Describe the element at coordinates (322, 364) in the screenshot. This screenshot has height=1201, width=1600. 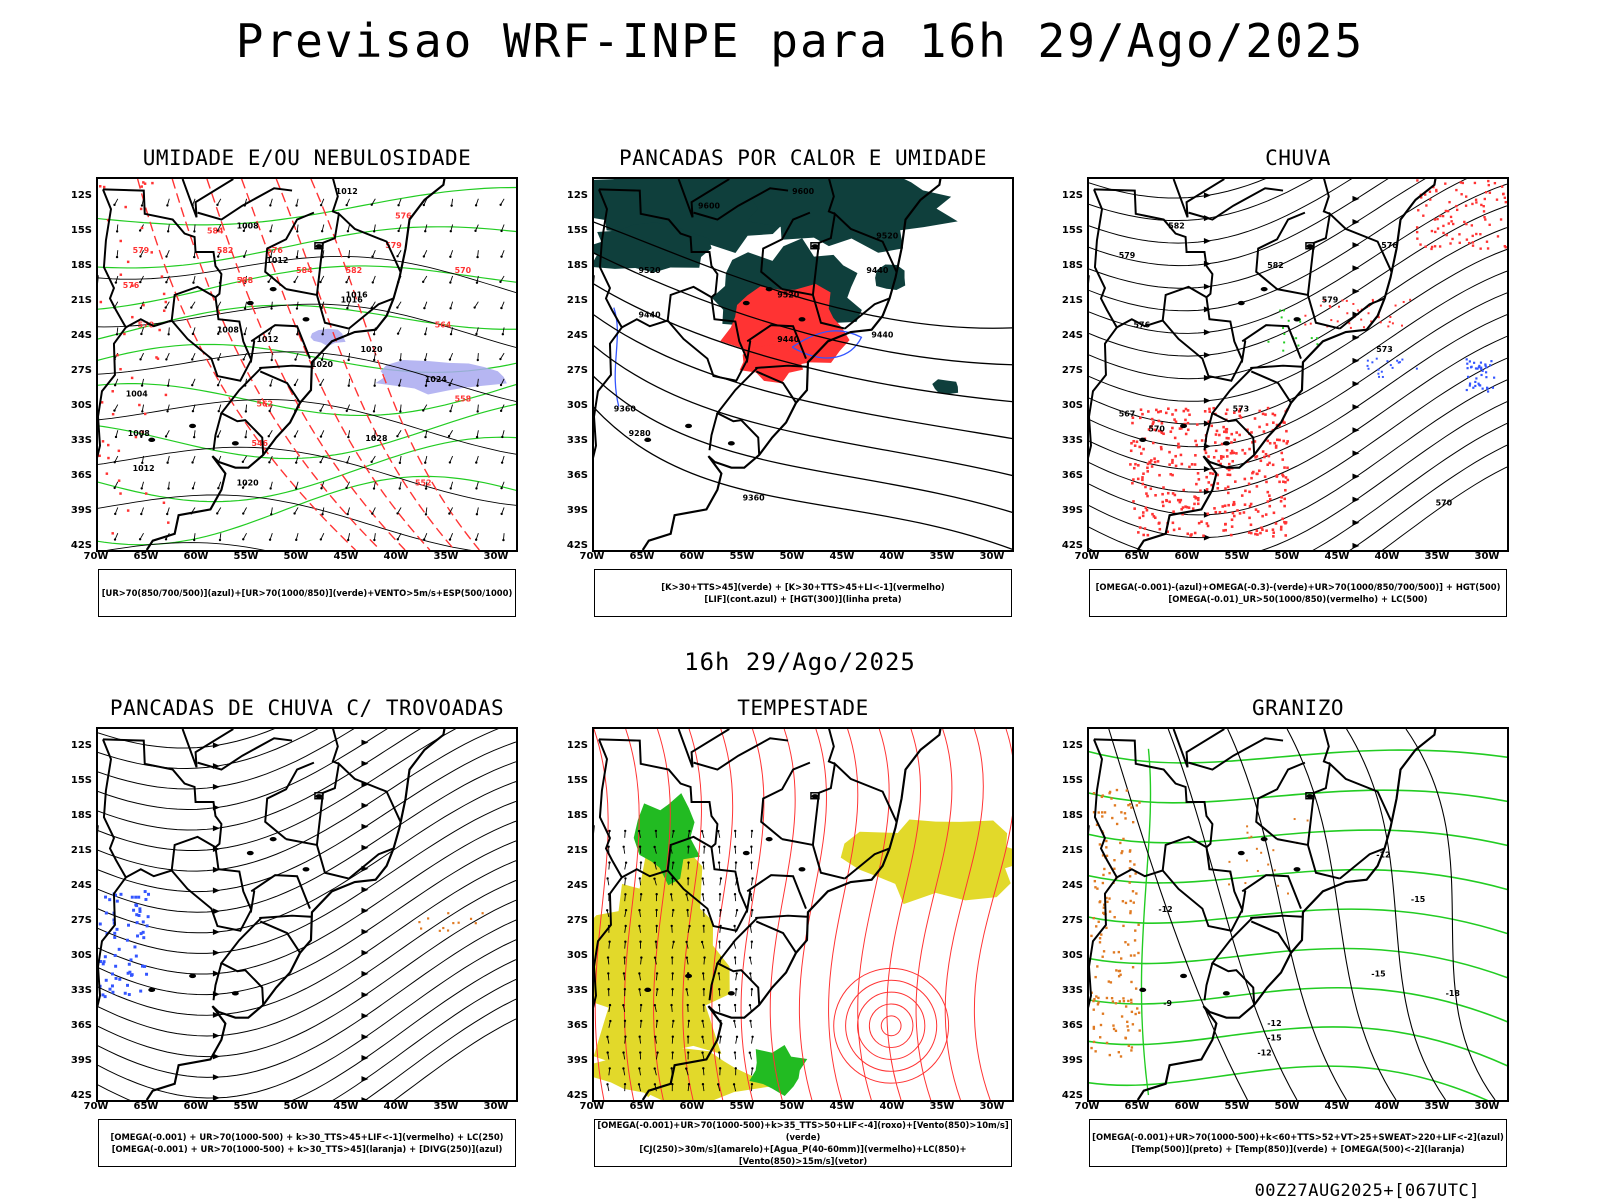
I see `contour-label: 1020` at that location.